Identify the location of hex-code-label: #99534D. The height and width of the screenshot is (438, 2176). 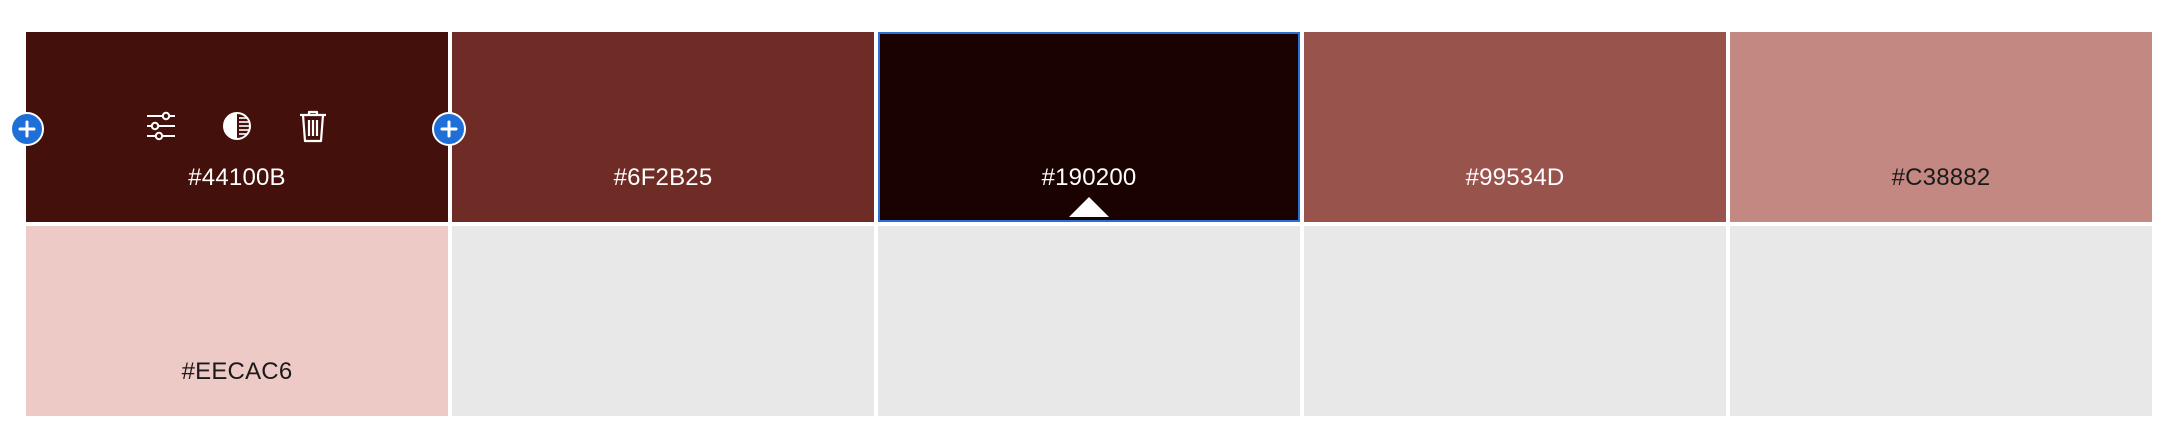
(1515, 177).